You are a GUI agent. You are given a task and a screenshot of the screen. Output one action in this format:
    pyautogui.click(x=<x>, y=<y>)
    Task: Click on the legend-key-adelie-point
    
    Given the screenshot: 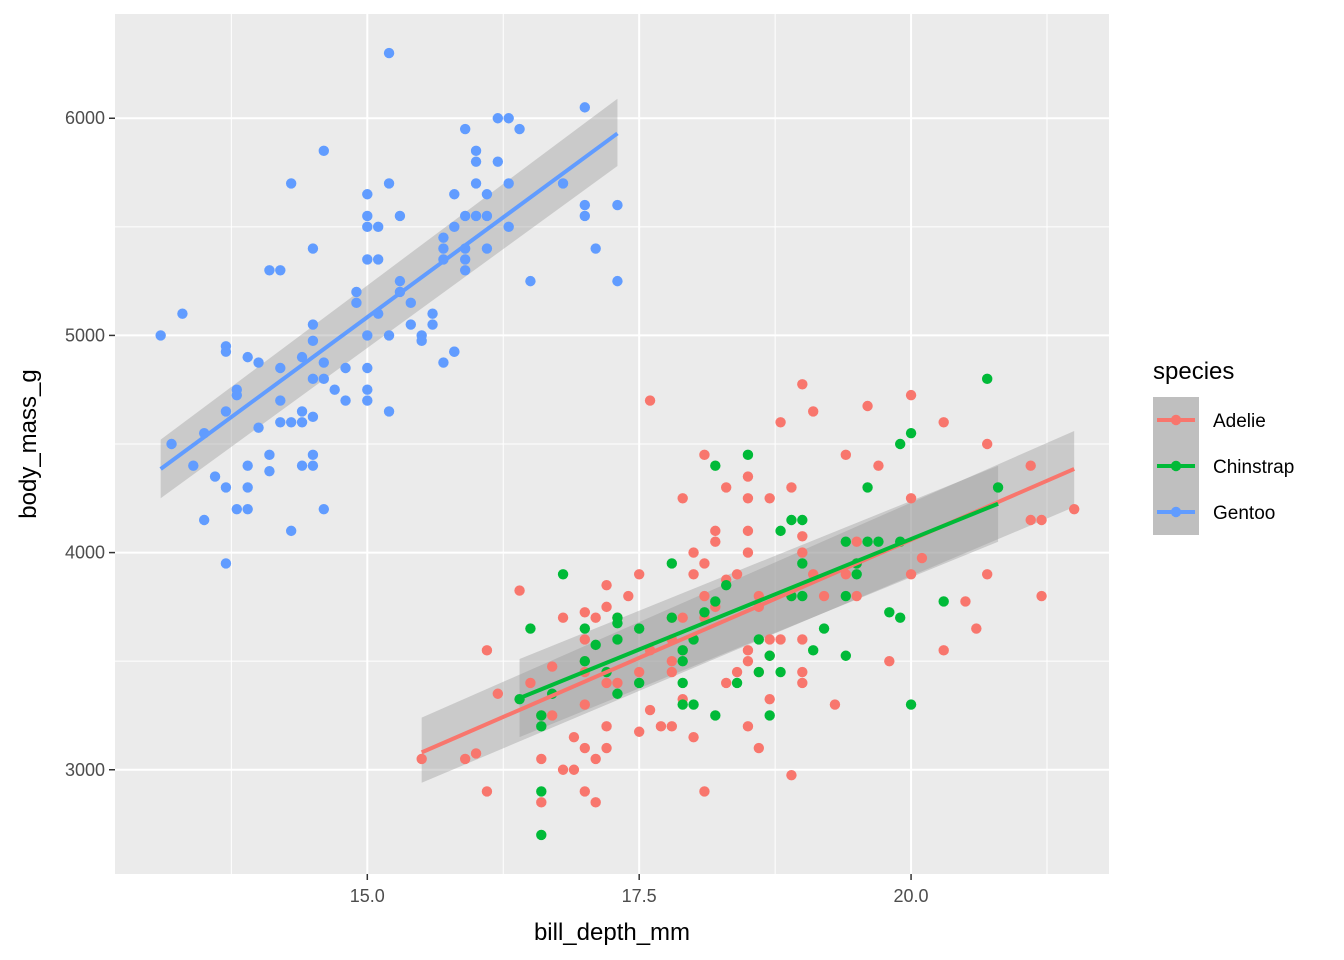 What is the action you would take?
    pyautogui.click(x=1176, y=420)
    